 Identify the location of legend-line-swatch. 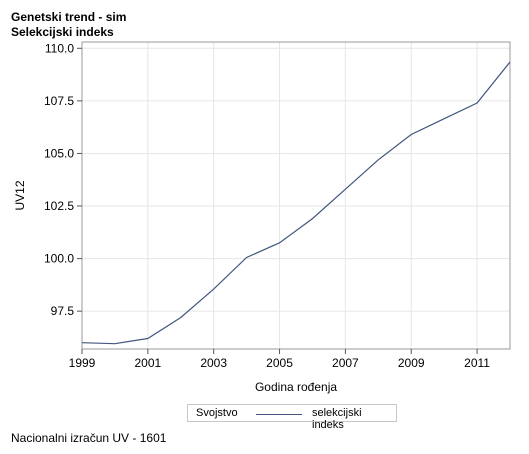
(279, 414).